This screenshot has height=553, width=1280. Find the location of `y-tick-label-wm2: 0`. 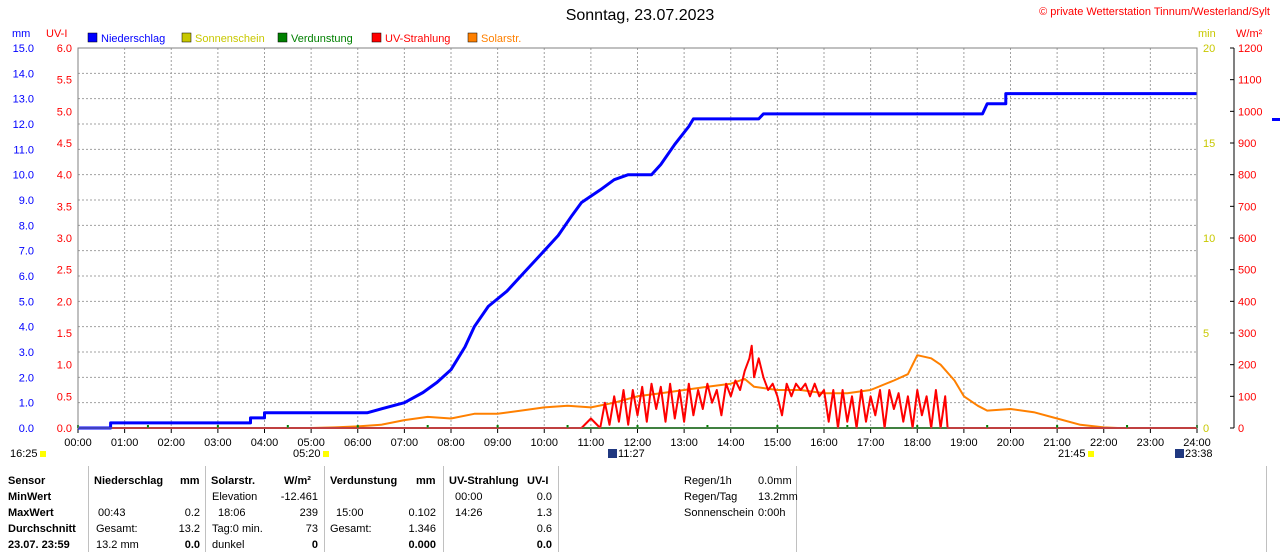

y-tick-label-wm2: 0 is located at coordinates (1241, 429).